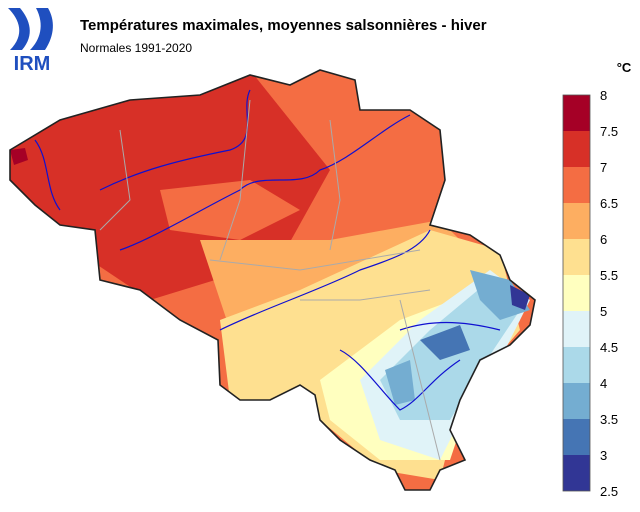 The height and width of the screenshot is (512, 640). I want to click on legend-tick-label: 4, so click(603, 383).